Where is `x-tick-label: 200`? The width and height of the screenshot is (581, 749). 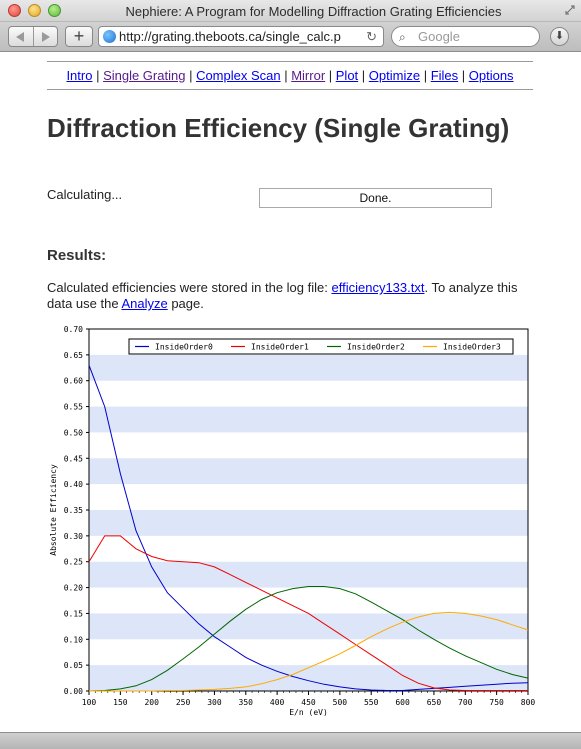
x-tick-label: 200 is located at coordinates (151, 702).